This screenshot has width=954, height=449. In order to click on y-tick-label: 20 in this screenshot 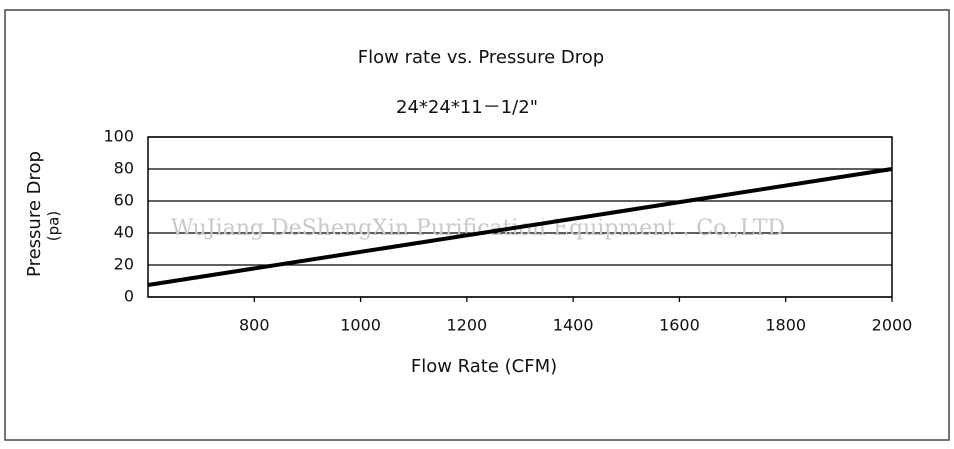, I will do `click(124, 264)`.